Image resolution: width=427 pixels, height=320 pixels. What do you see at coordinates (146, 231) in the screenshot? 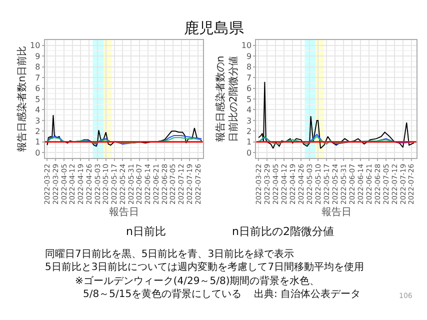
I see `text: n日前比` at bounding box center [146, 231].